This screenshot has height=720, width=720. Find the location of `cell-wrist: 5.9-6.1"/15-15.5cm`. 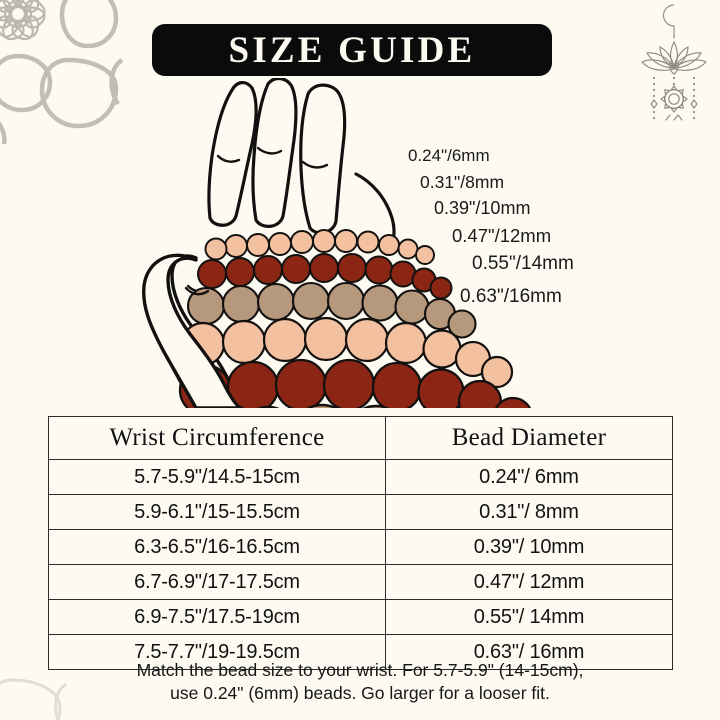

cell-wrist: 5.9-6.1"/15-15.5cm is located at coordinates (217, 512).